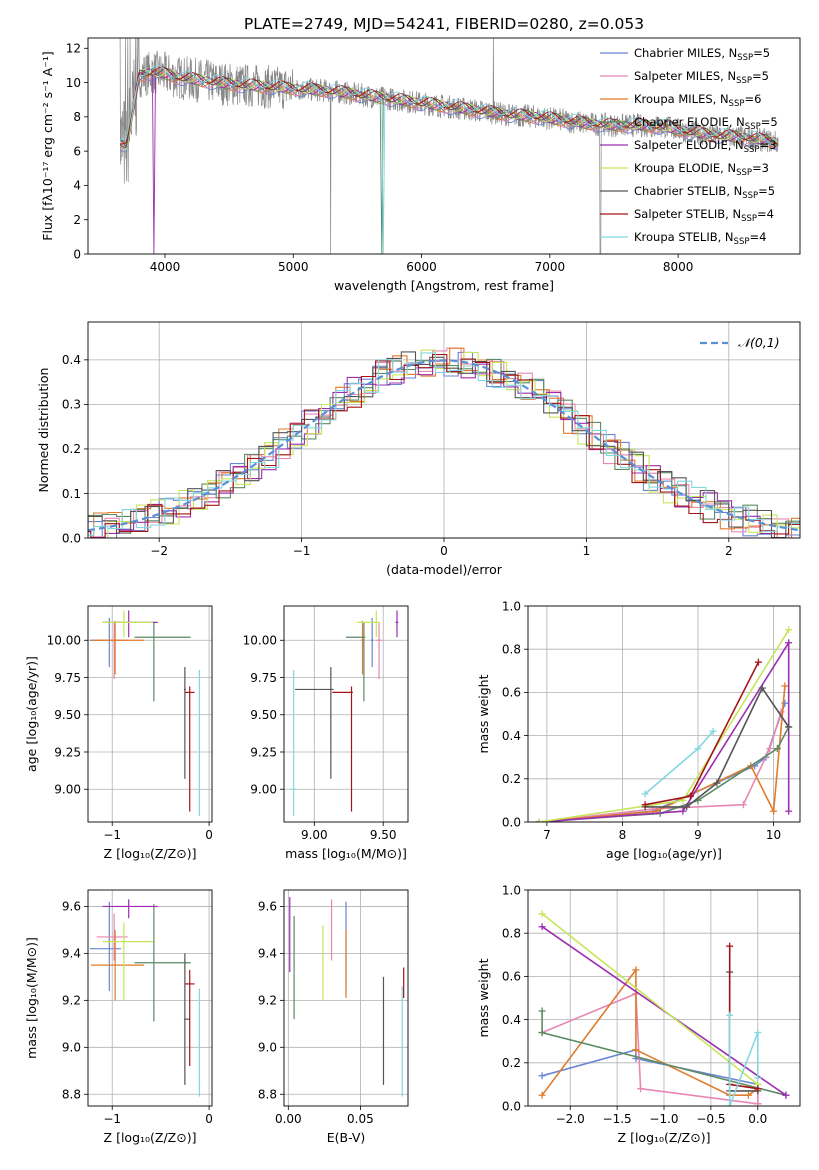 The height and width of the screenshot is (1170, 819). What do you see at coordinates (664, 853) in the screenshot?
I see `x-axis-label: age [log₁₀(age/yr)]` at bounding box center [664, 853].